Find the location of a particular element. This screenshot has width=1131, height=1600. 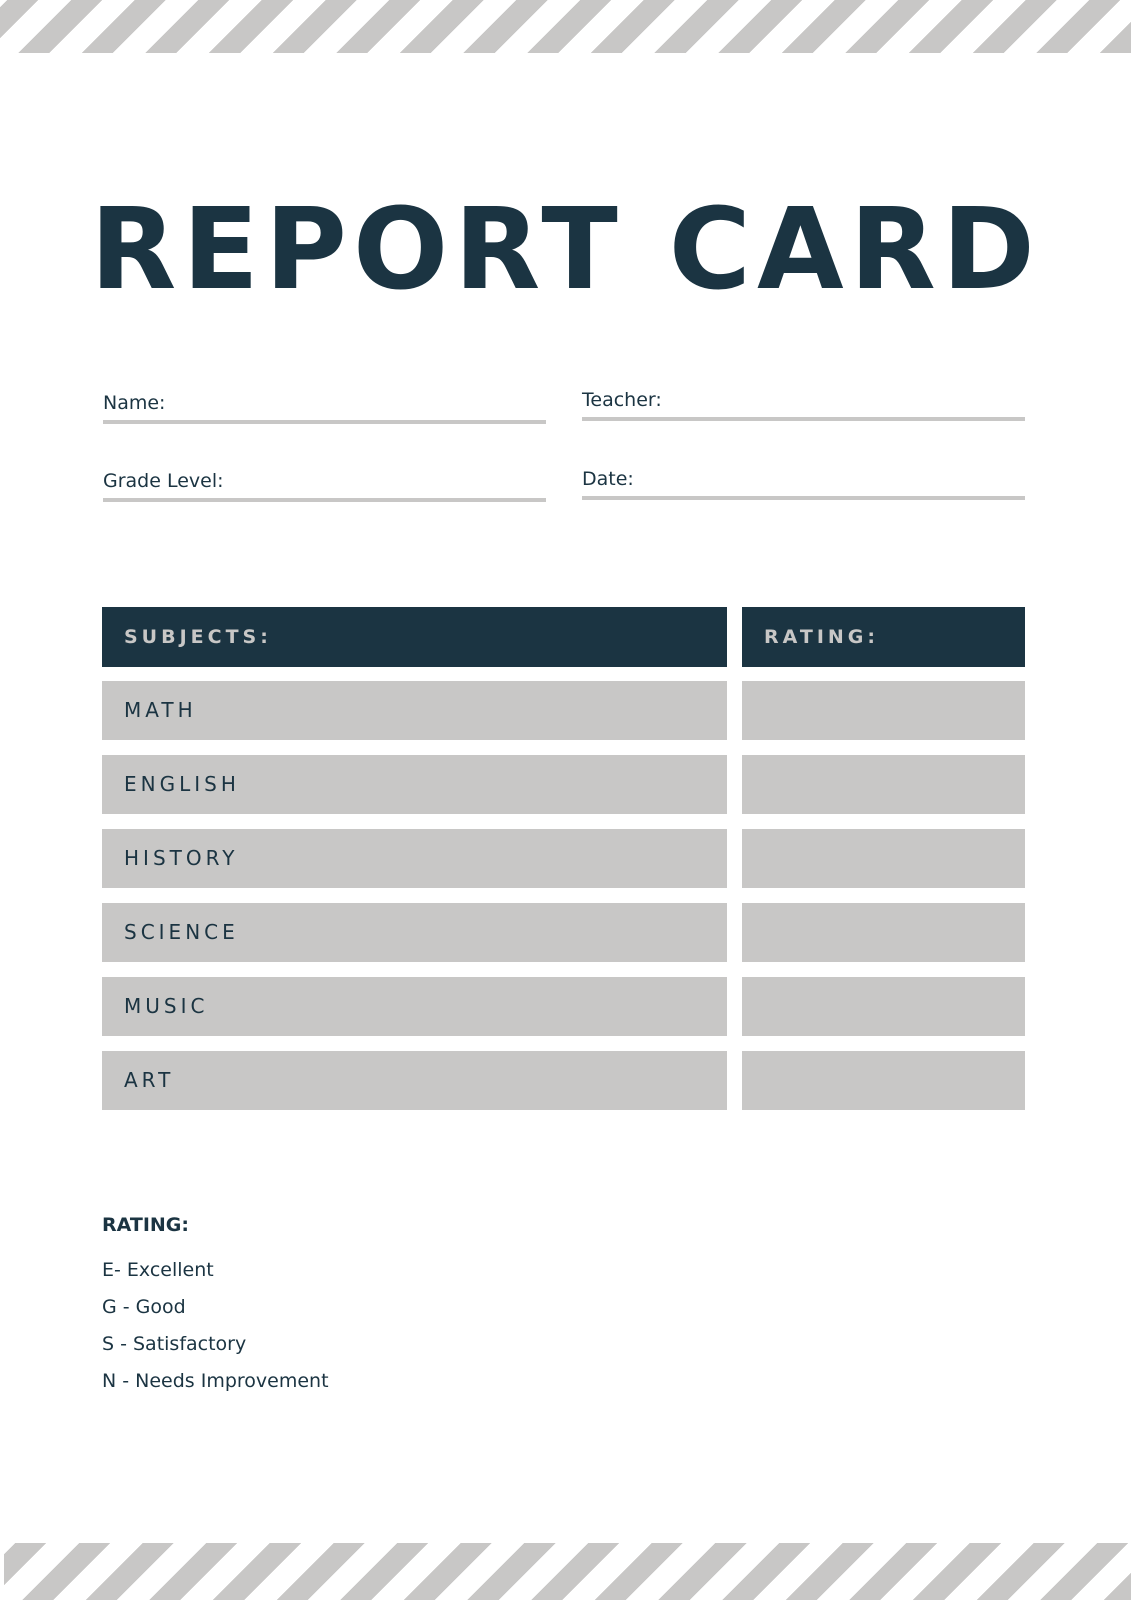

rating-header: RATING: is located at coordinates (883, 637).